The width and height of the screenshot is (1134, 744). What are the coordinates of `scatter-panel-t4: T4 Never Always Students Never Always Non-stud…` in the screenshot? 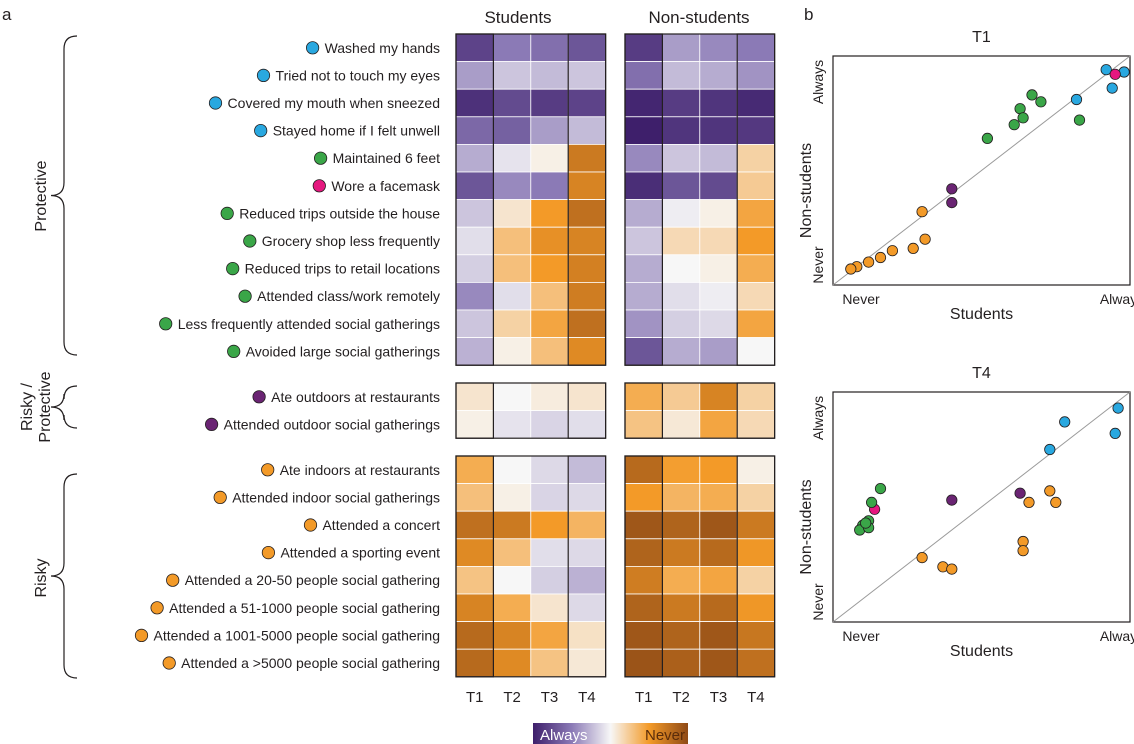 It's located at (966, 512).